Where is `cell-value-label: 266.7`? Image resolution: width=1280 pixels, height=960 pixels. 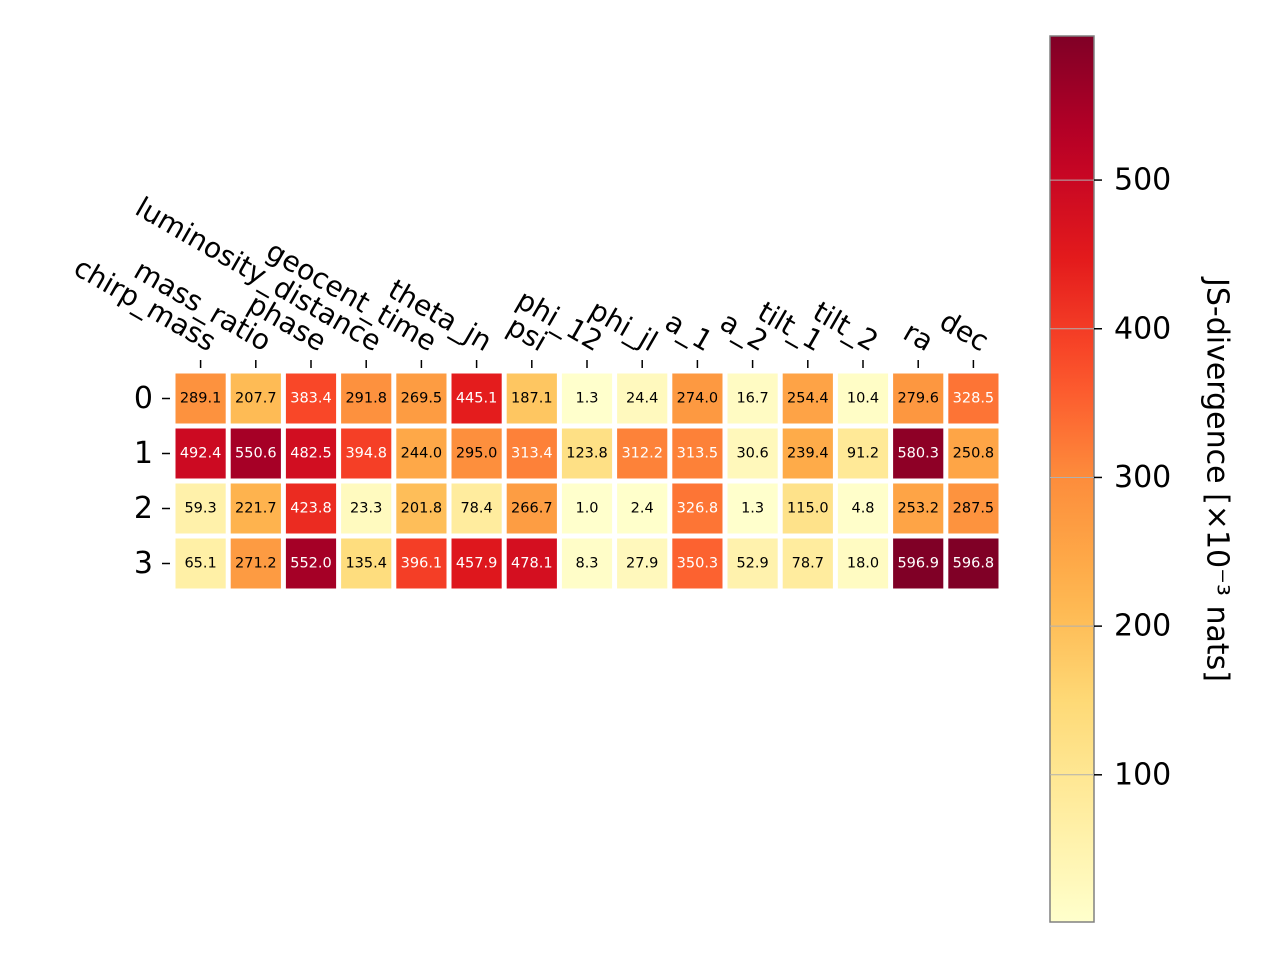
cell-value-label: 266.7 is located at coordinates (532, 509).